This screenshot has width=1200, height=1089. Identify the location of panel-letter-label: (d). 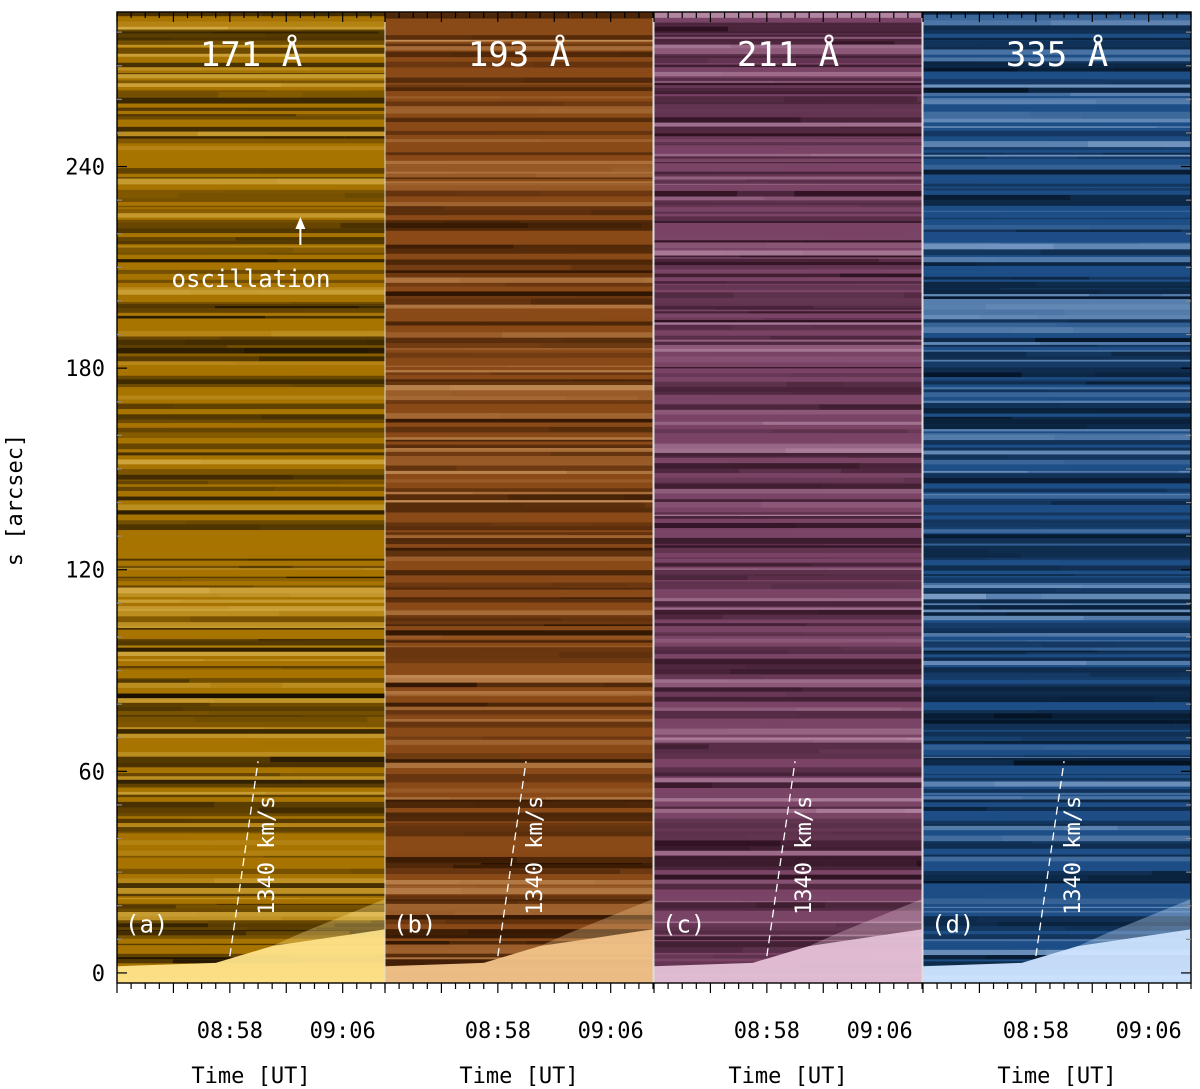
(952, 925).